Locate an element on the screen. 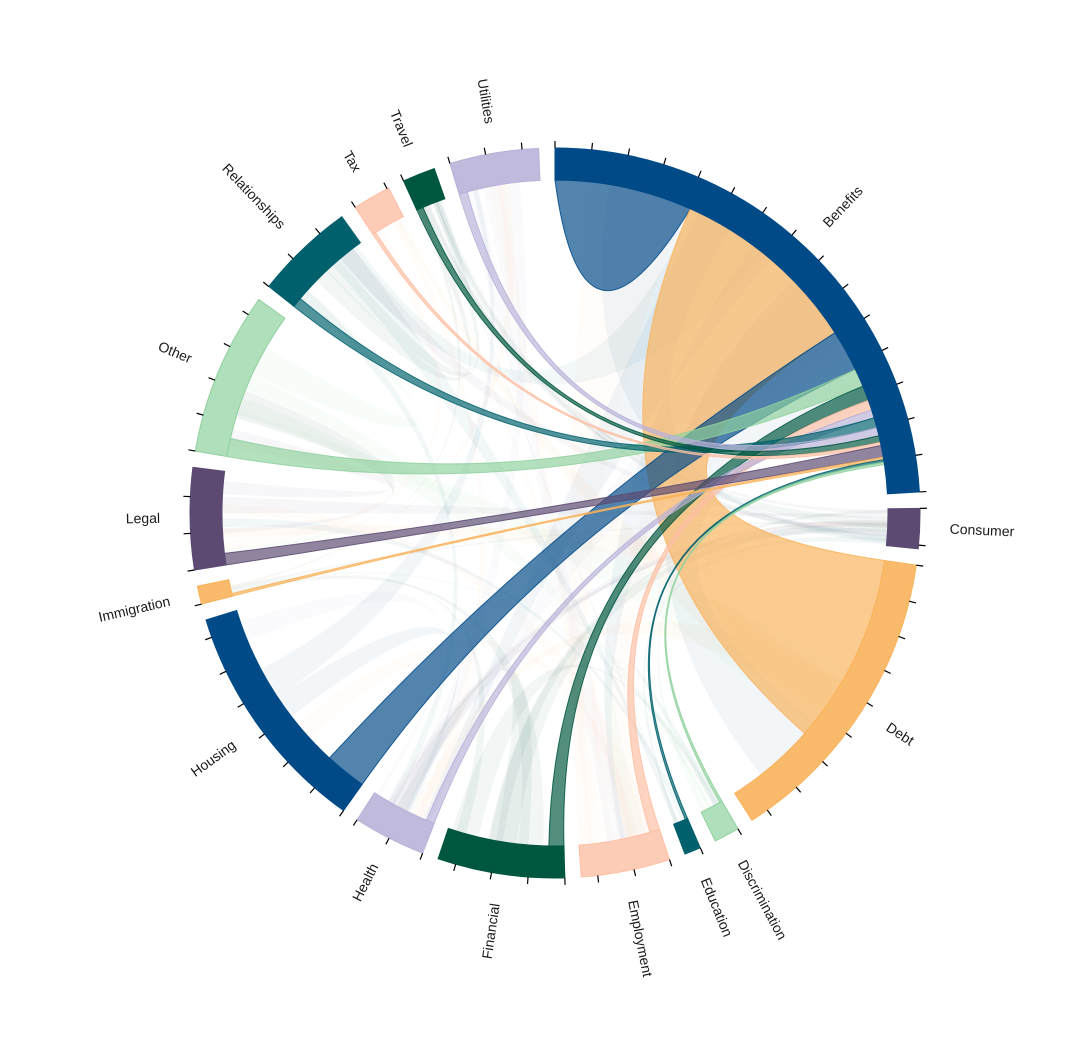 Image resolution: width=1071 pixels, height=1039 pixels. group-arc-utilities is located at coordinates (495, 171).